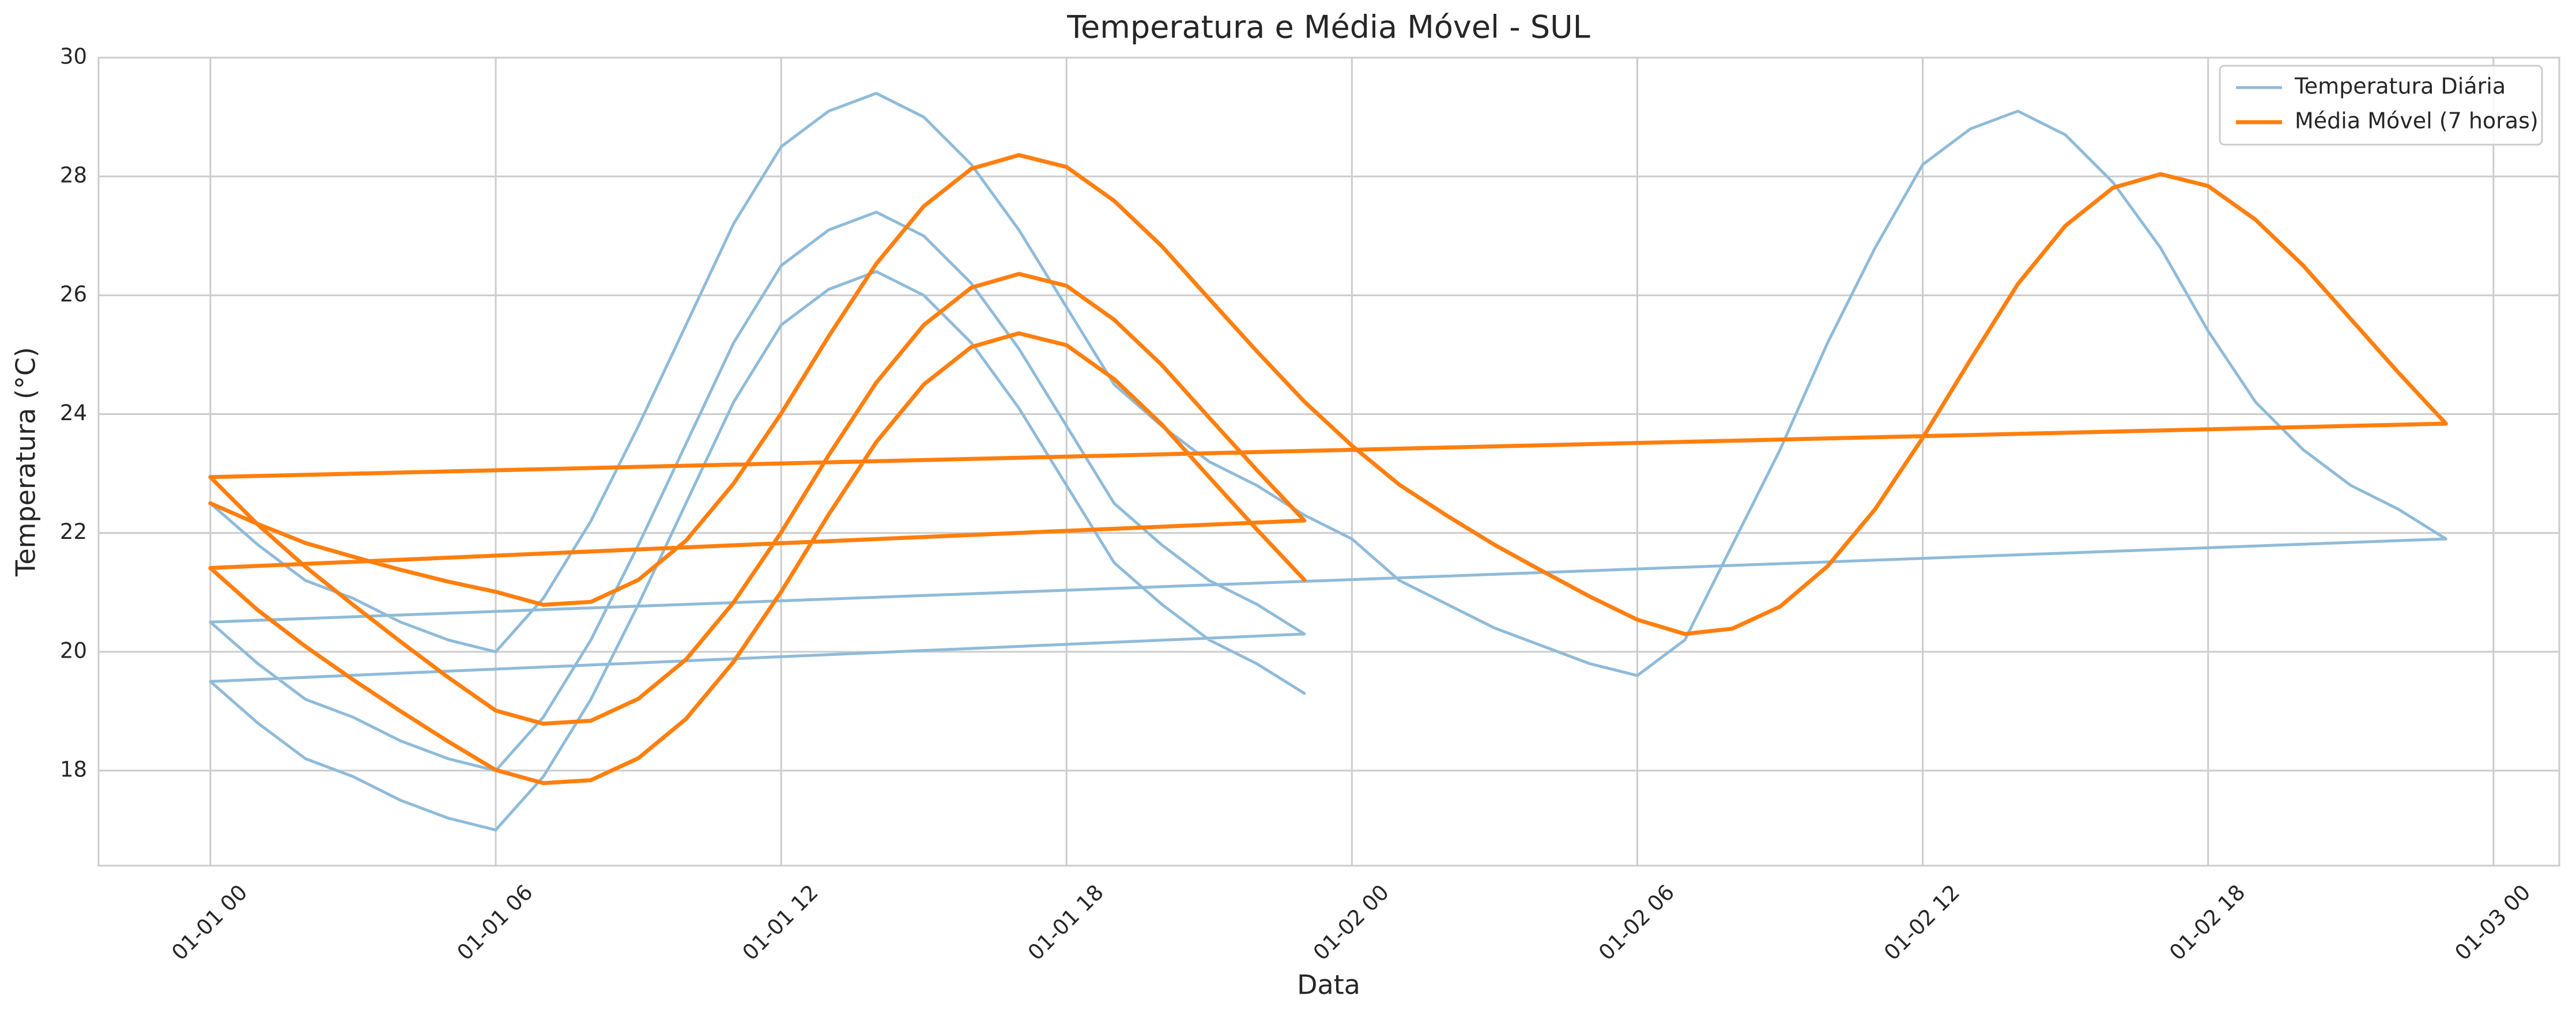 Image resolution: width=2576 pixels, height=1019 pixels. What do you see at coordinates (2400, 86) in the screenshot?
I see `legend-label: Temperatura Diária` at bounding box center [2400, 86].